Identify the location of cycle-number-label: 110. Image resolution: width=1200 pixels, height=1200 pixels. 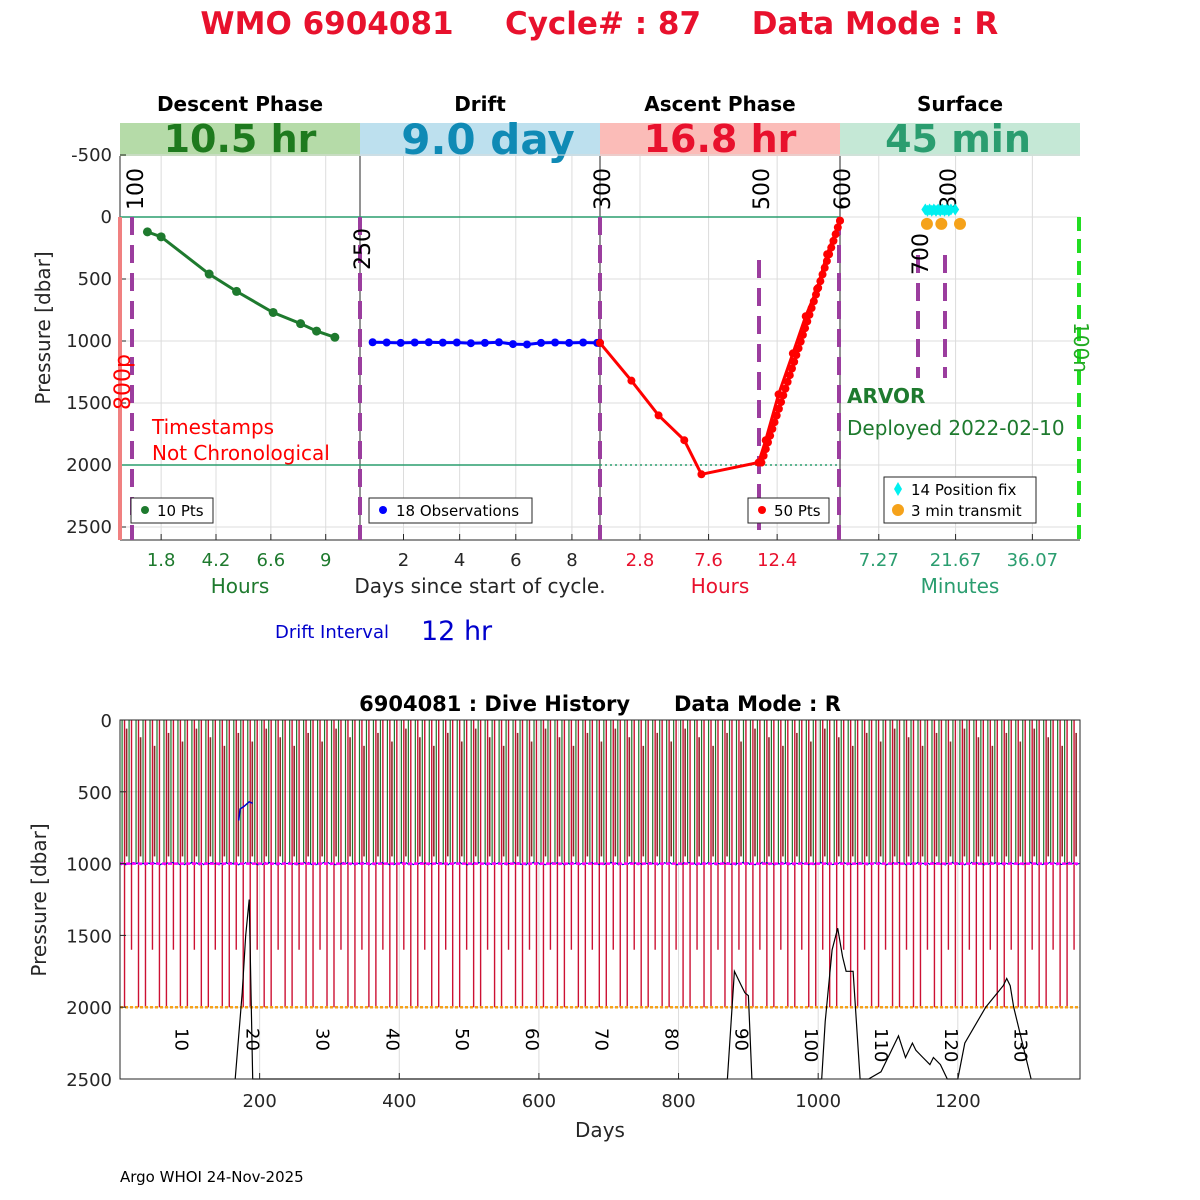
(880, 1045).